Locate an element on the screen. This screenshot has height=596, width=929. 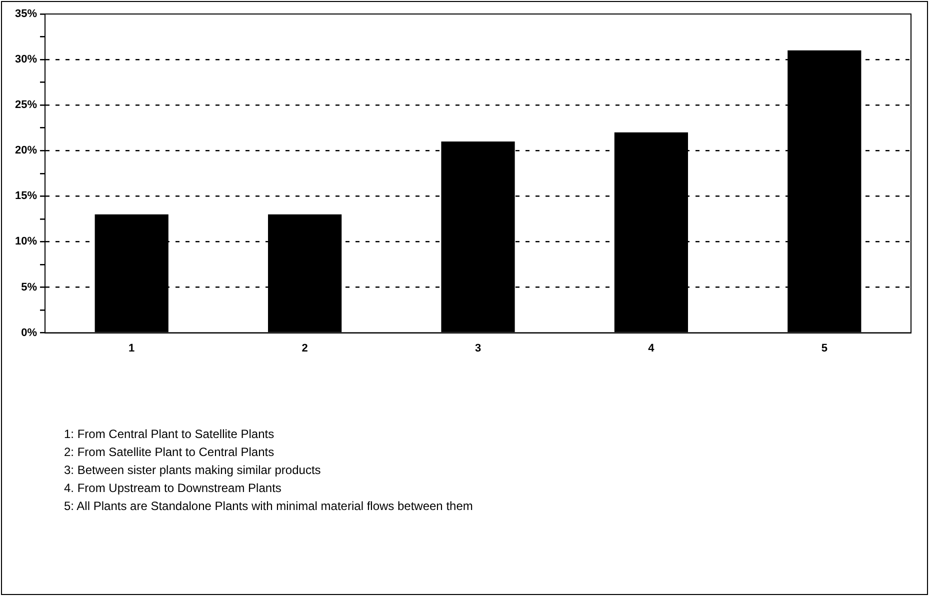
x-tick-label: 5 is located at coordinates (824, 348).